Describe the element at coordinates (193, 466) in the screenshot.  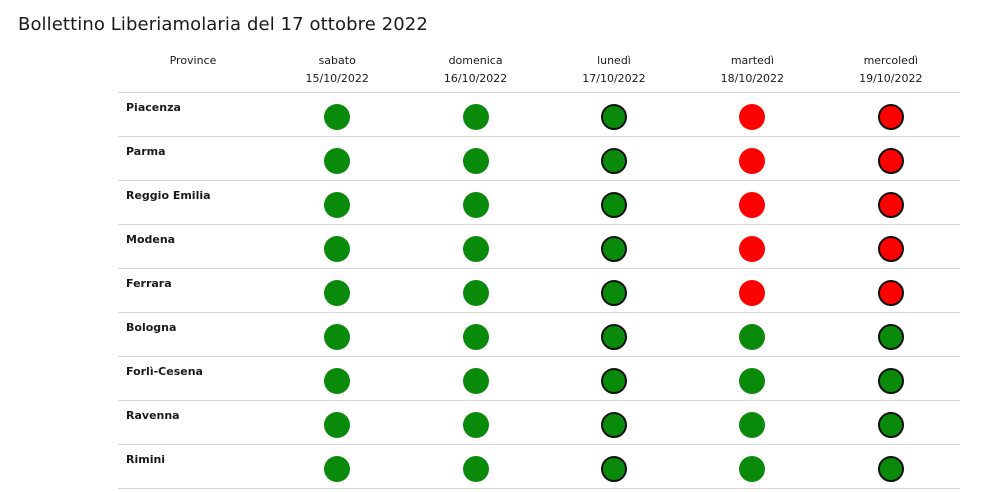
I see `province-name: Rimini` at that location.